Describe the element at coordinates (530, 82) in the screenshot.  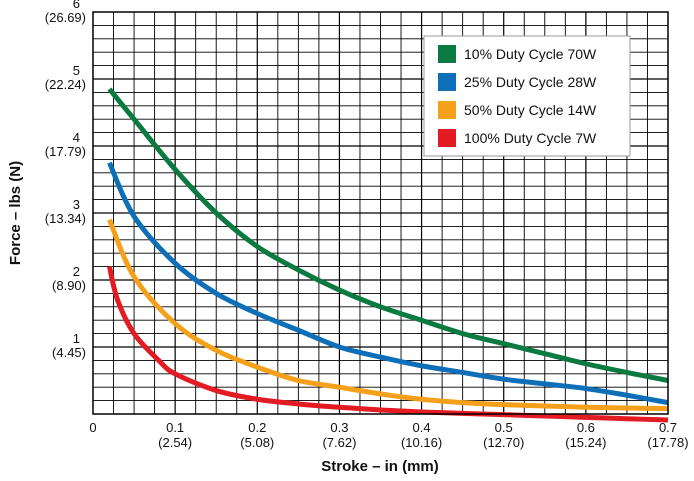
I see `legend-label: 25% Duty Cycle 28W` at that location.